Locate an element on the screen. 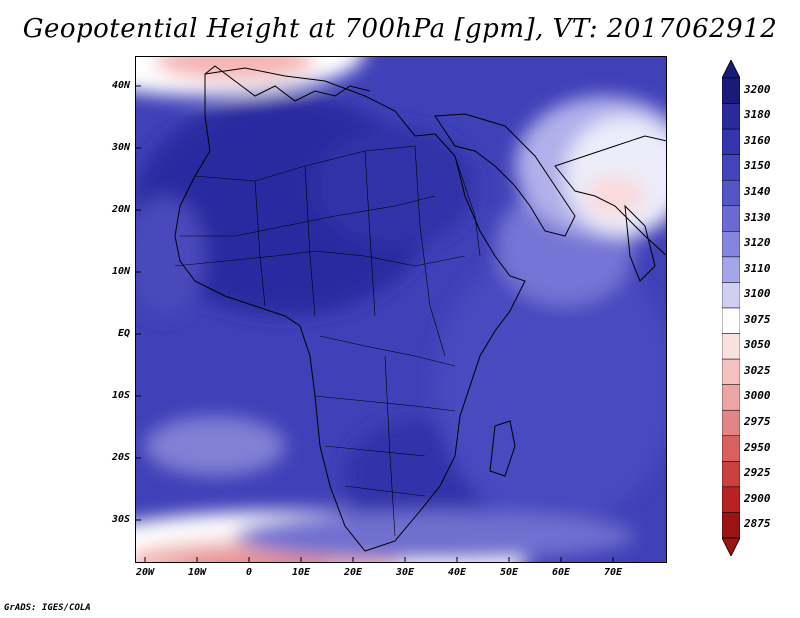 The image size is (800, 618). colorbar-level-label: 3120 is located at coordinates (757, 243).